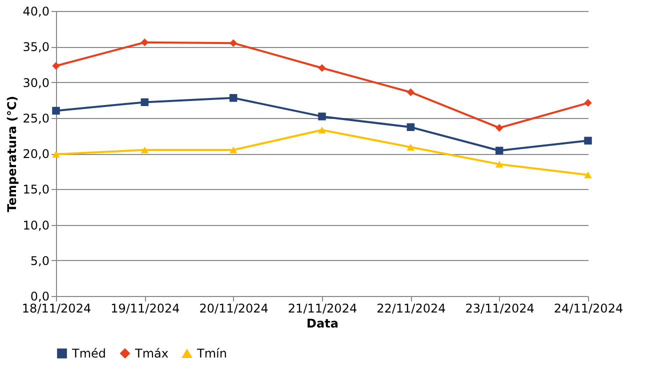  What do you see at coordinates (40, 261) in the screenshot?
I see `y-tick-label: 5,0` at bounding box center [40, 261].